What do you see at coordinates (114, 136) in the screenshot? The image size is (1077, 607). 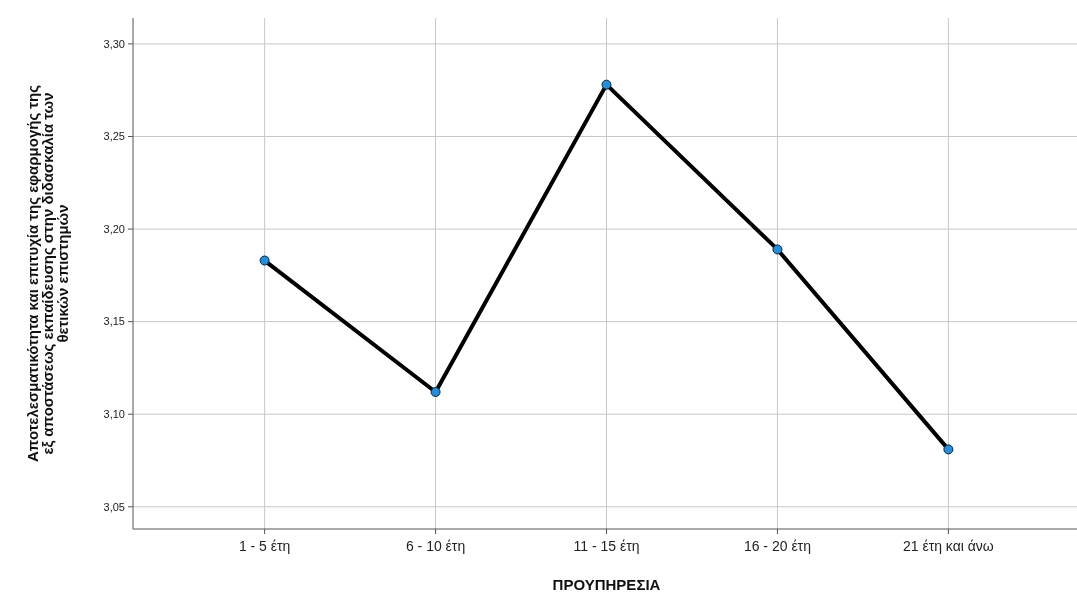 I see `y-tick-label: 3,25` at bounding box center [114, 136].